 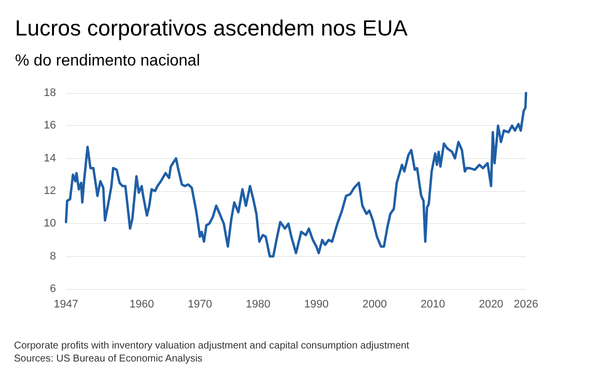 I want to click on x-tick-label: 2026, so click(x=526, y=304).